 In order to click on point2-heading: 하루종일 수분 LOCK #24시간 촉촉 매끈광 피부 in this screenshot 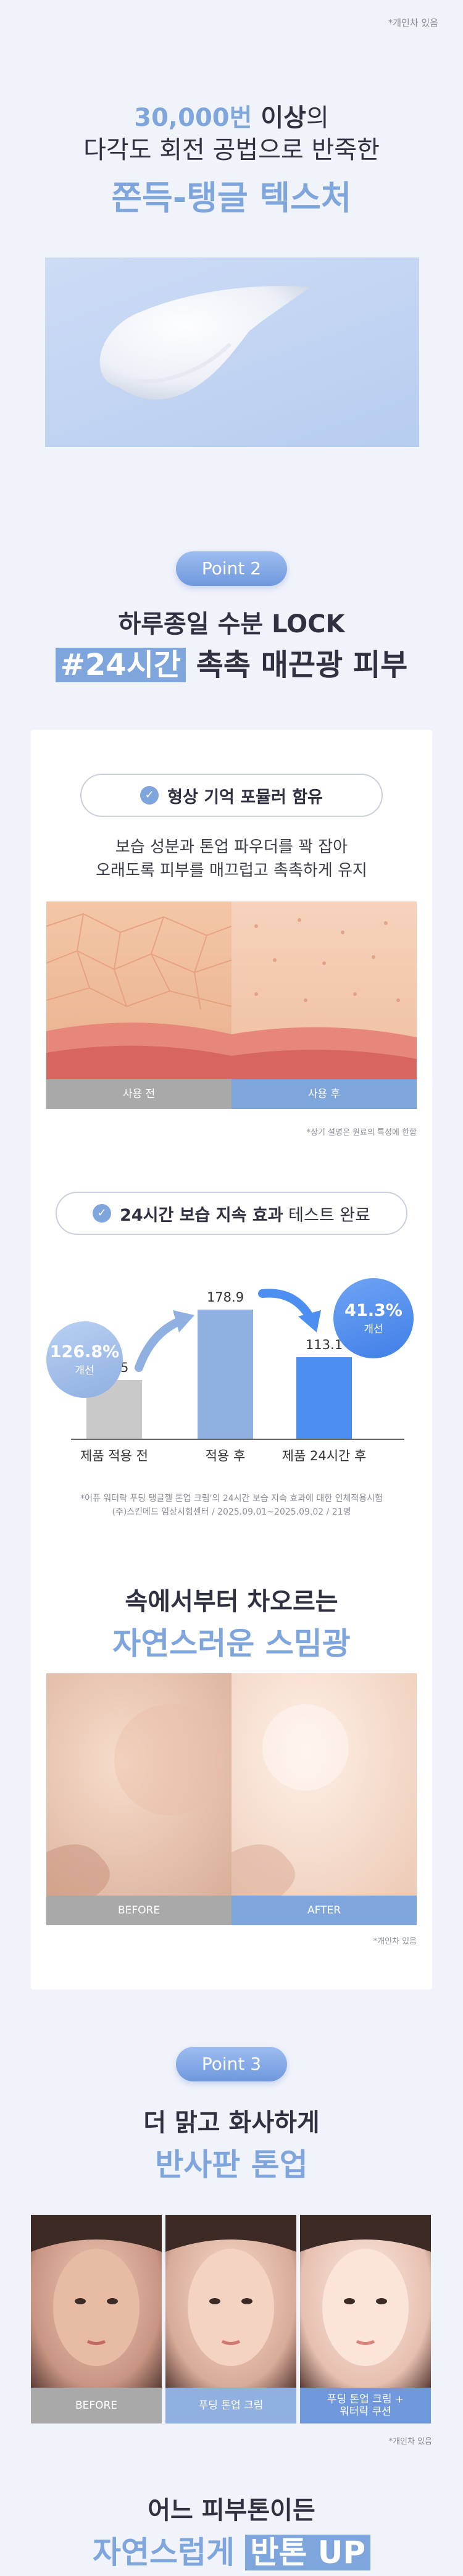, I will do `click(231, 646)`.